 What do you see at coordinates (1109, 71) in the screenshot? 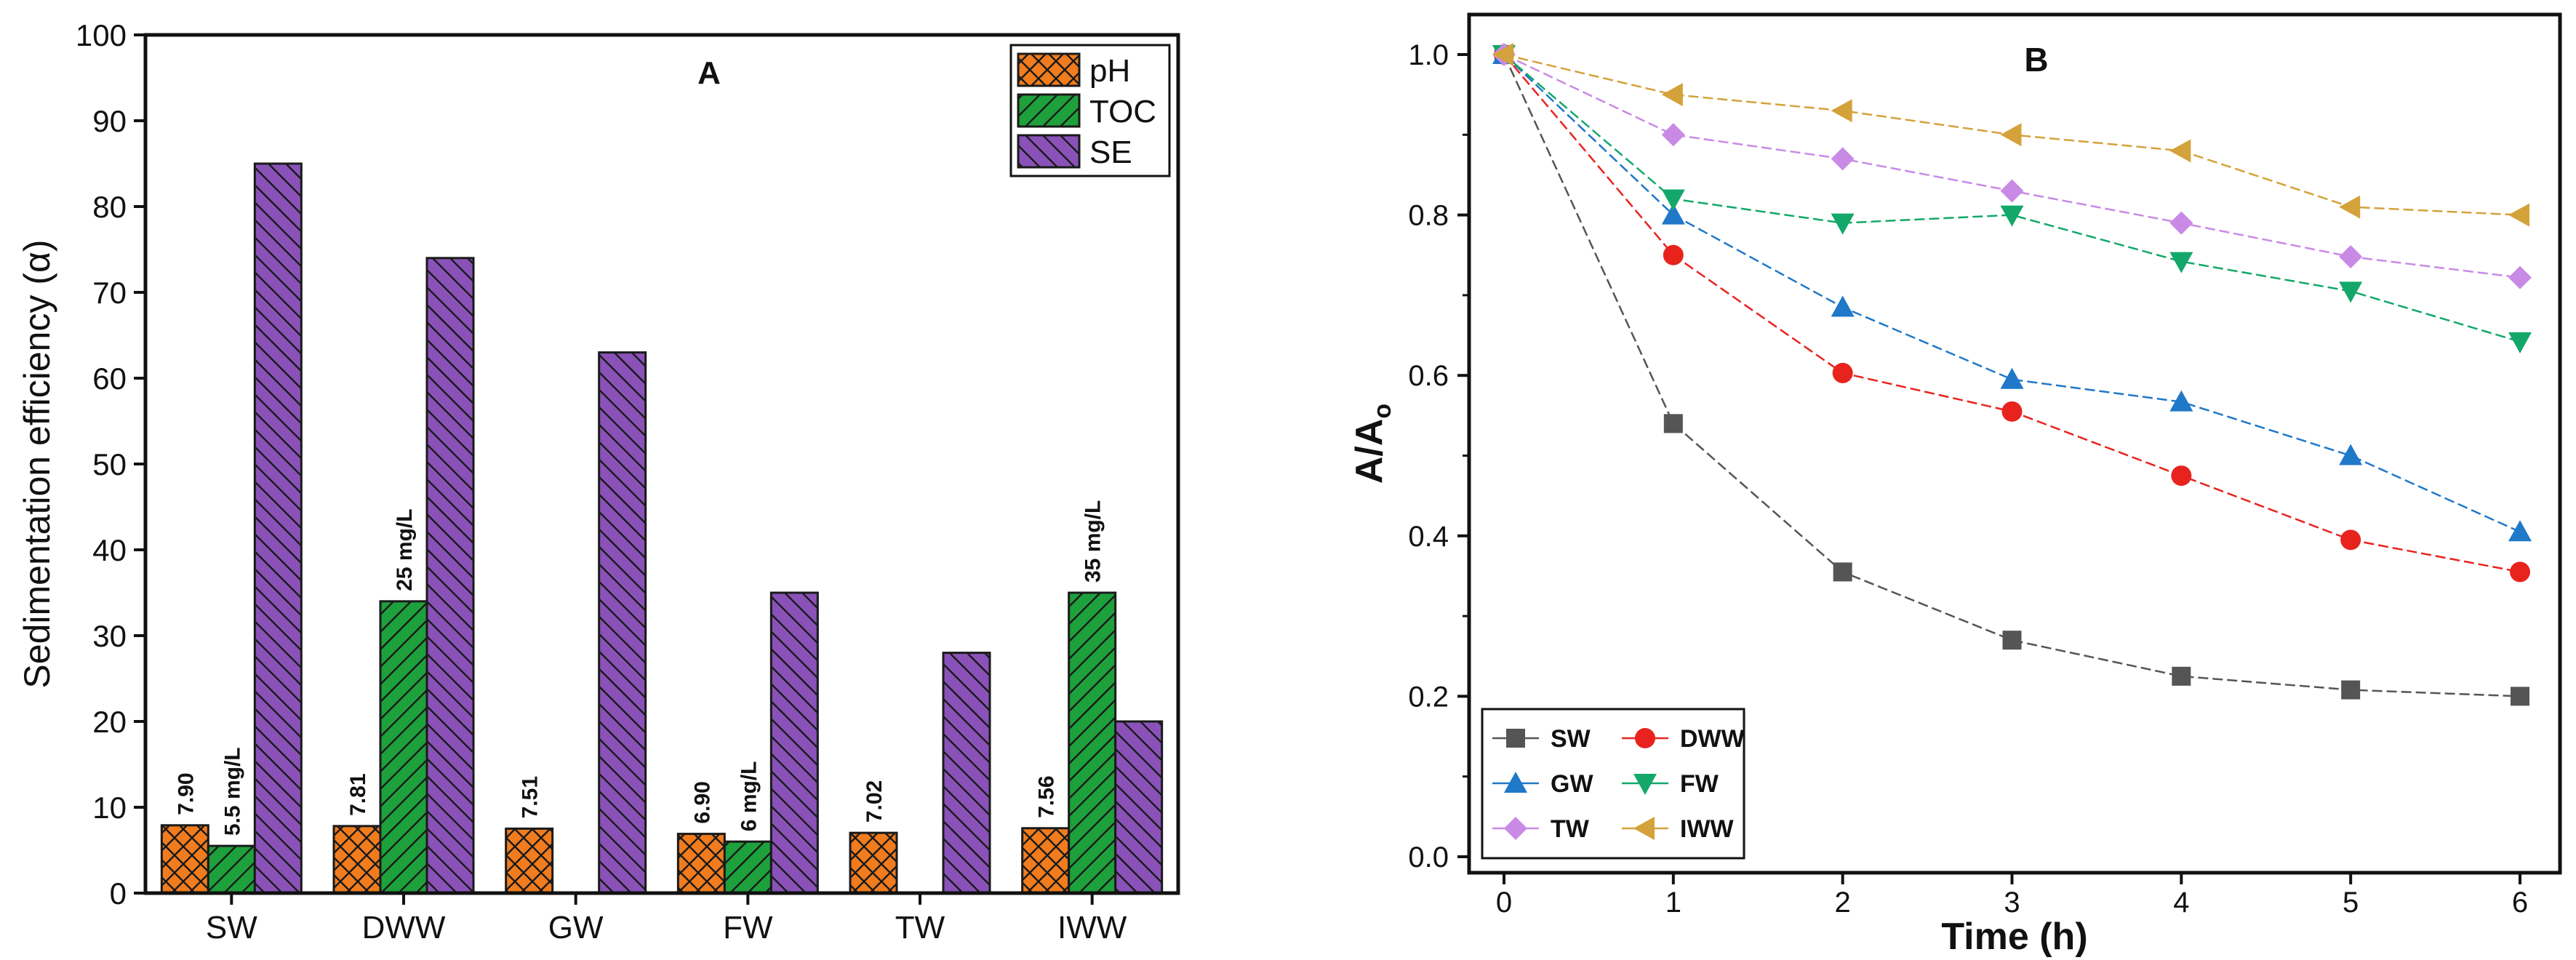
I see `legend-label-ph: pH` at bounding box center [1109, 71].